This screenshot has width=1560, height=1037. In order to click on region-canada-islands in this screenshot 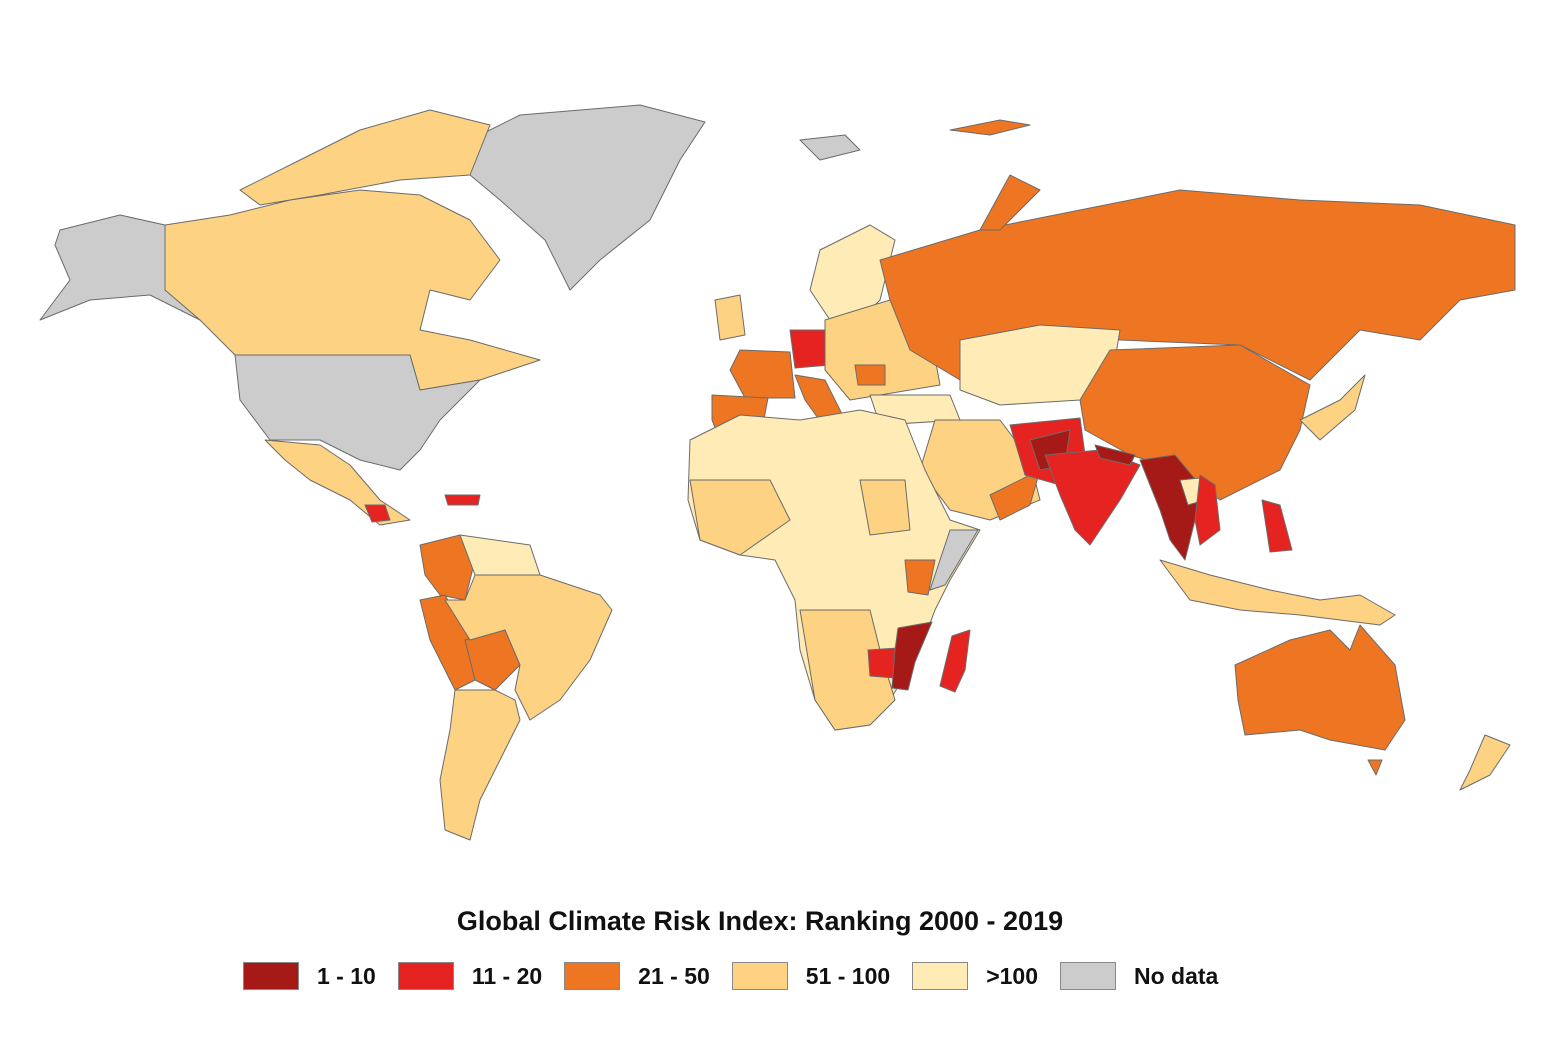, I will do `click(365, 157)`.